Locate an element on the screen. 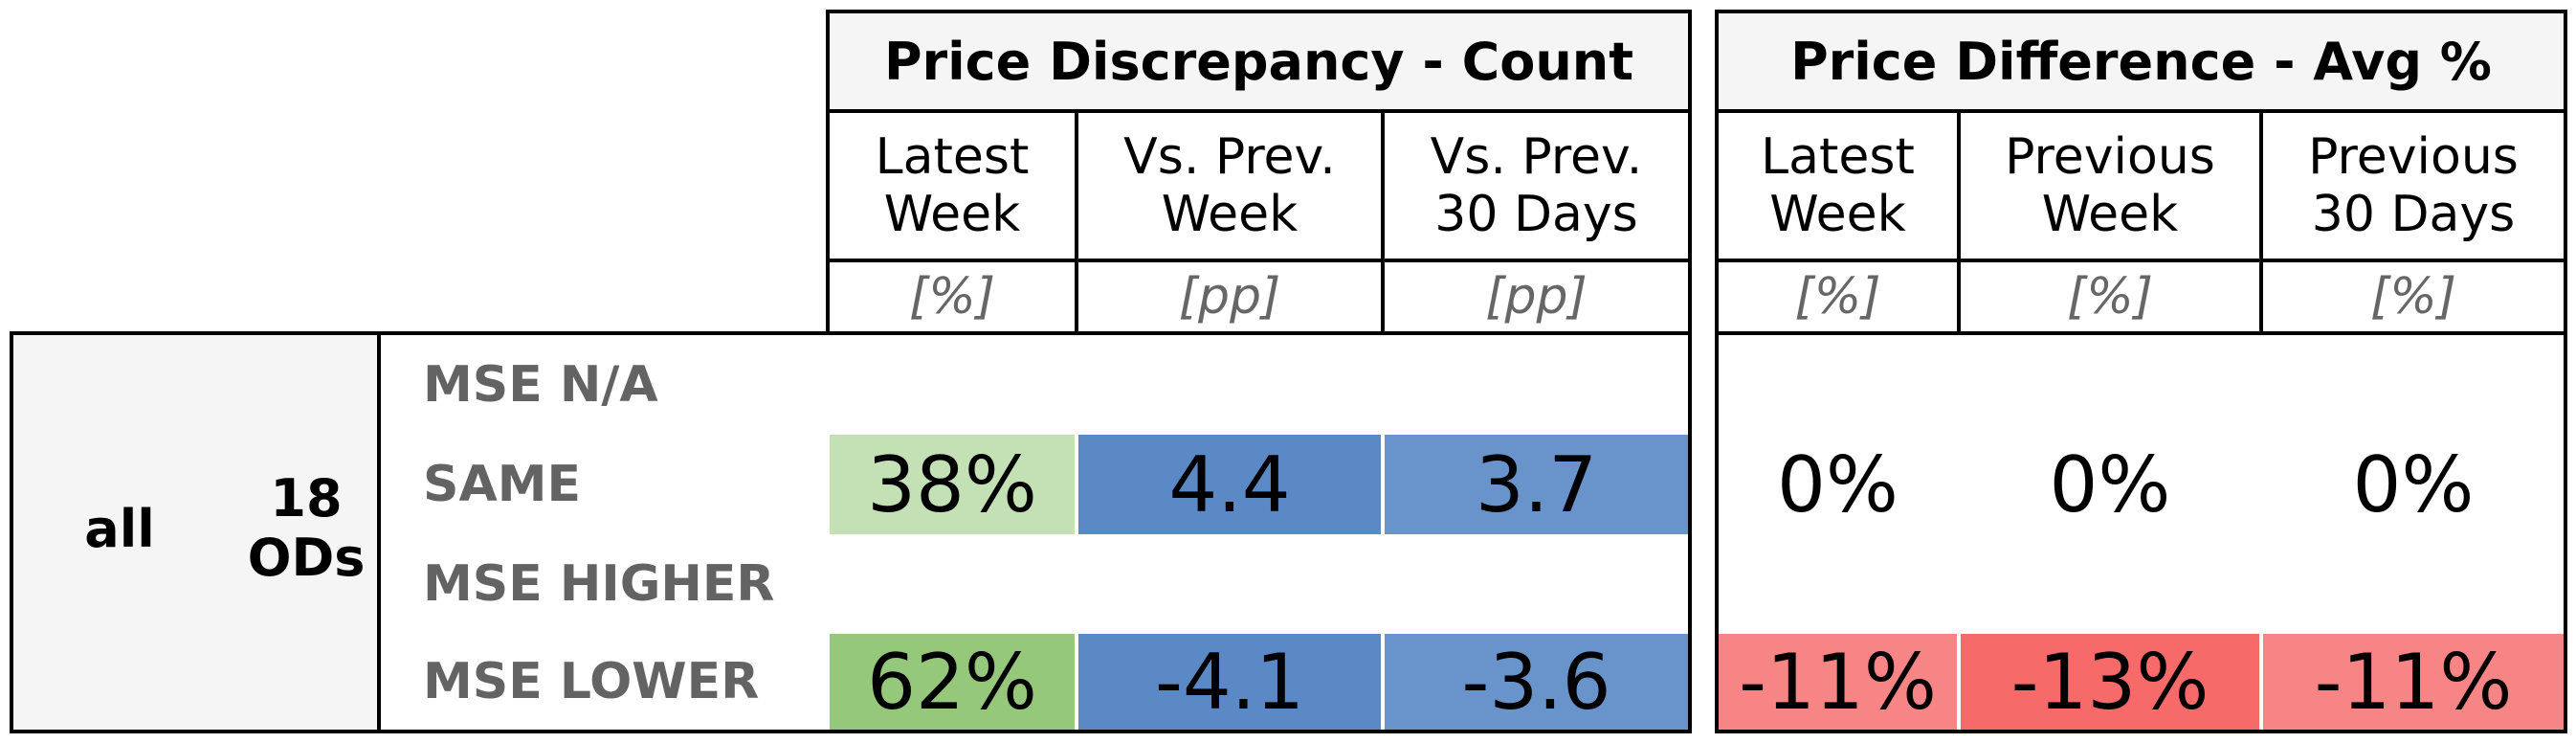 The width and height of the screenshot is (2576, 743). unit-previous-30-days: [%] is located at coordinates (2413, 297).